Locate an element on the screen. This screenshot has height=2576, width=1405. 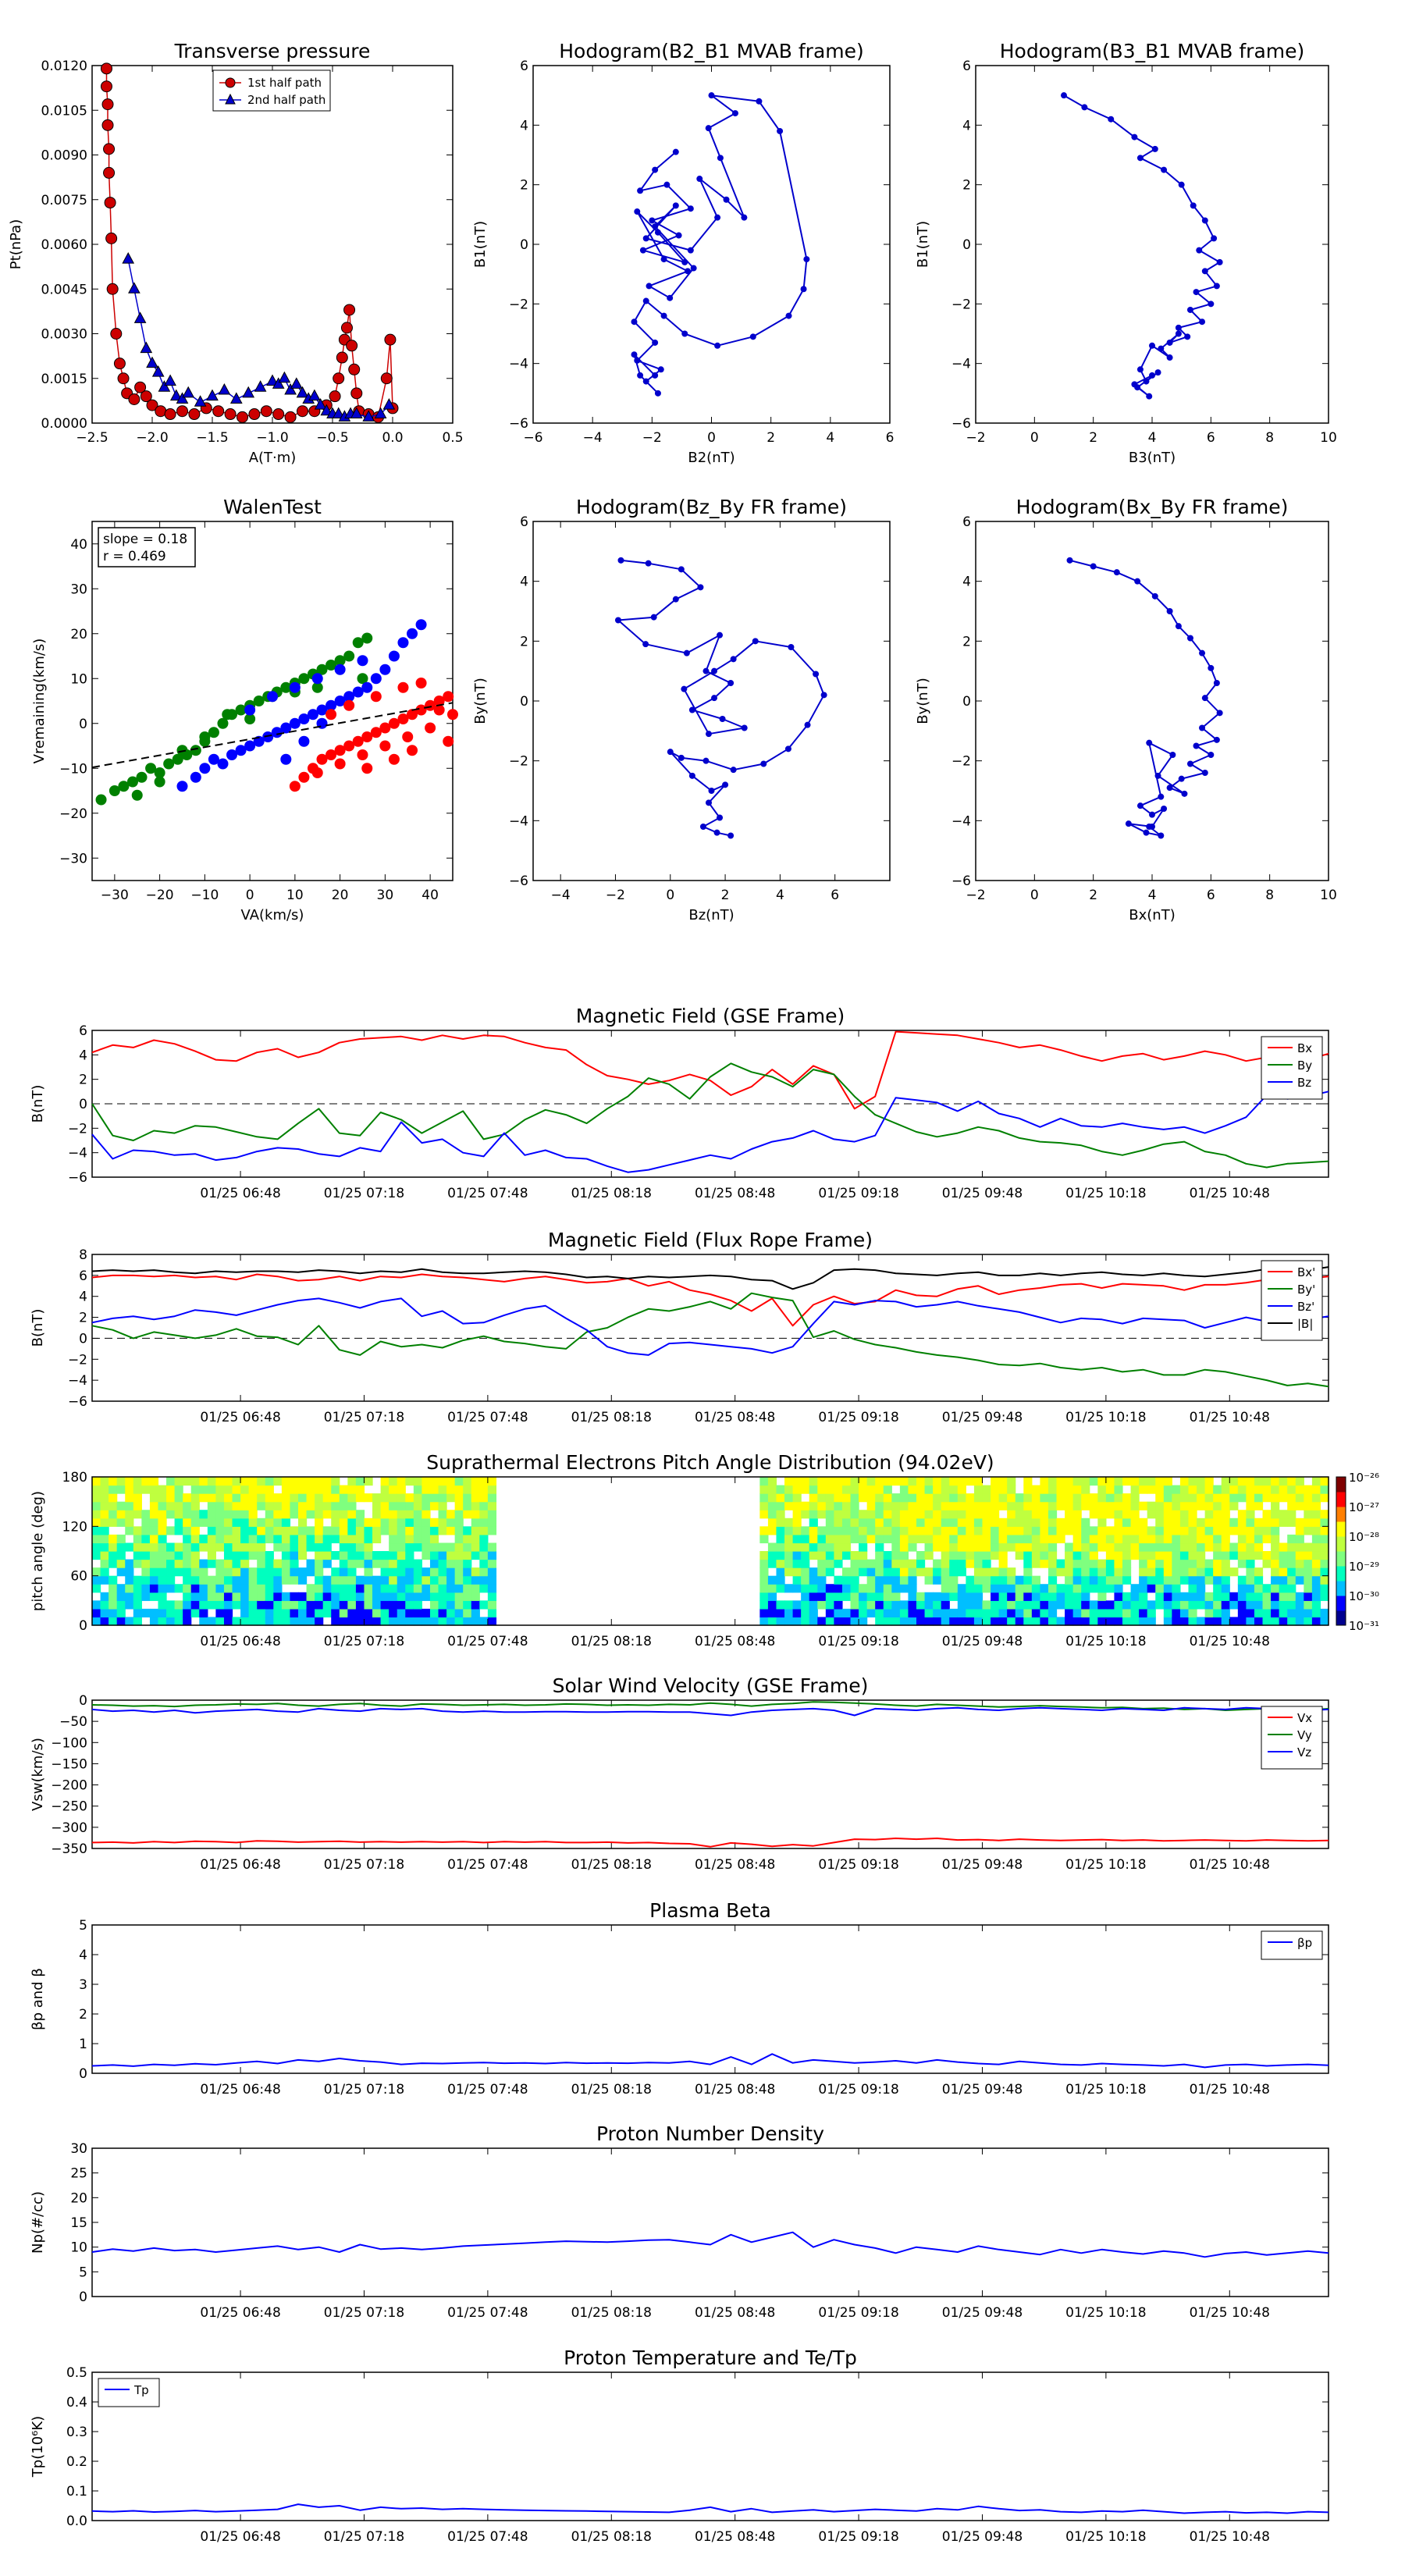
x-tick-label: 01/25 09:18 is located at coordinates (858, 1865).